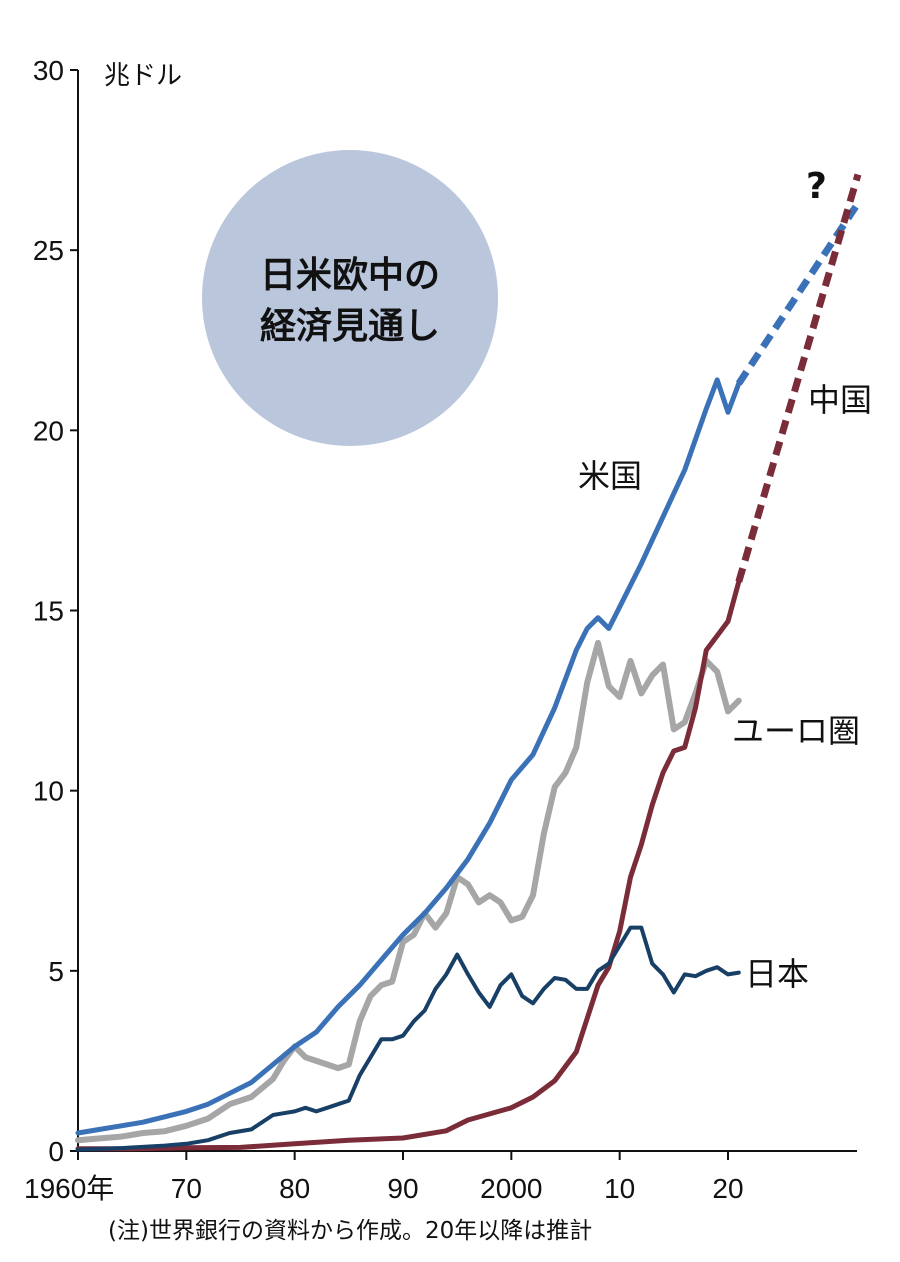 Image resolution: width=900 pixels, height=1262 pixels. I want to click on y-tick-label: 20, so click(48, 430).